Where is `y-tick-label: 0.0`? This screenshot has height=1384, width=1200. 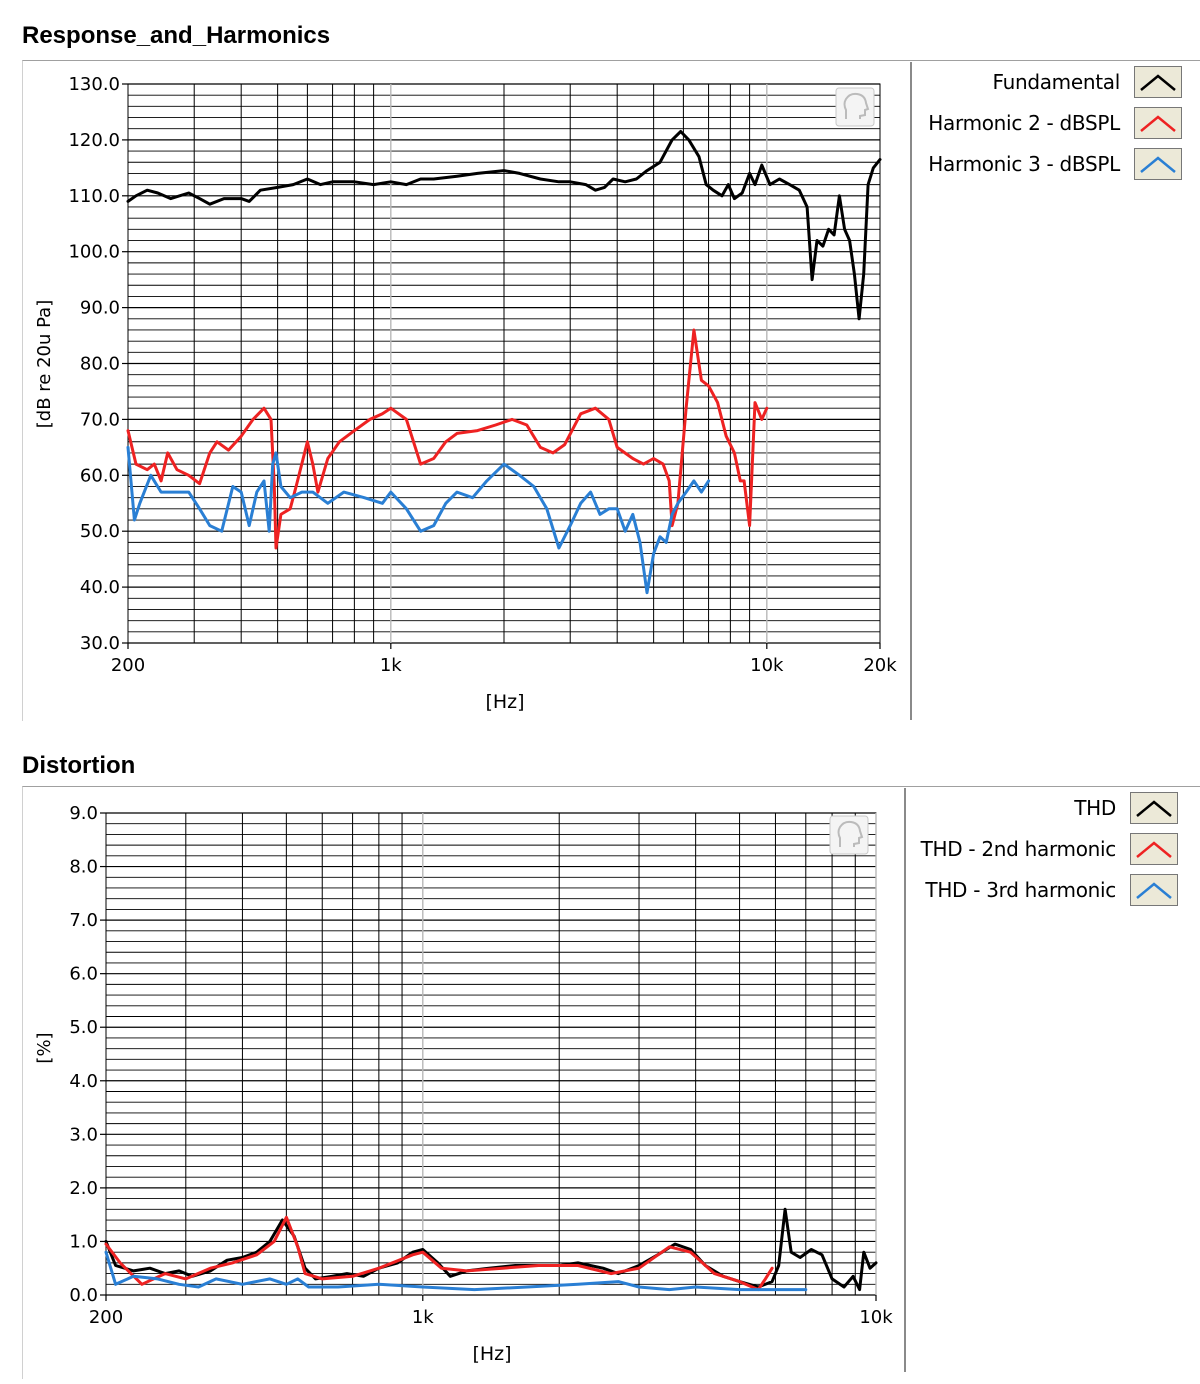
y-tick-label: 0.0 is located at coordinates (83, 1295).